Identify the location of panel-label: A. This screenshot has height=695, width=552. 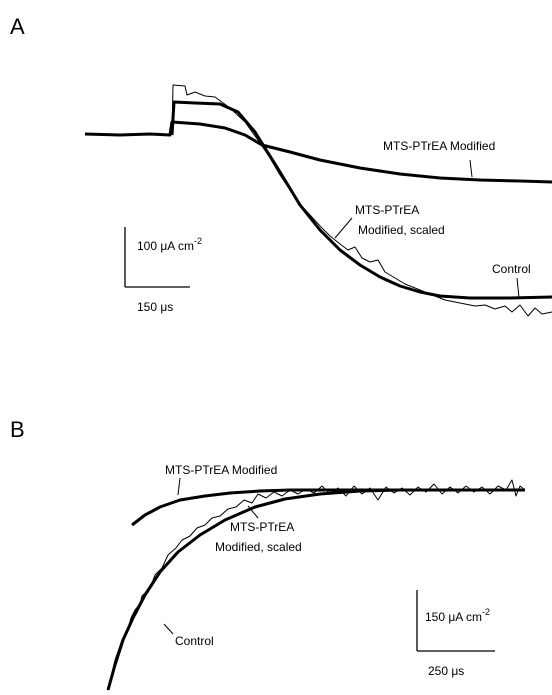
(17, 26).